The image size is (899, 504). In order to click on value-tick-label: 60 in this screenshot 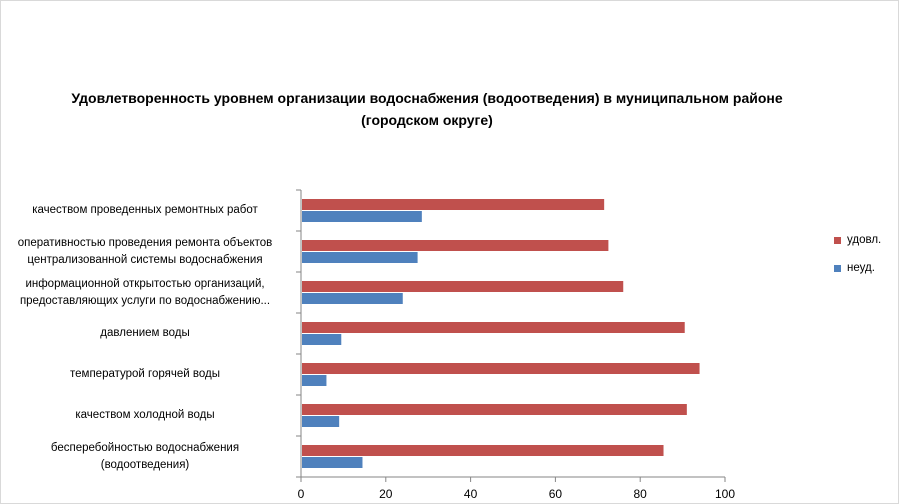, I will do `click(555, 494)`.